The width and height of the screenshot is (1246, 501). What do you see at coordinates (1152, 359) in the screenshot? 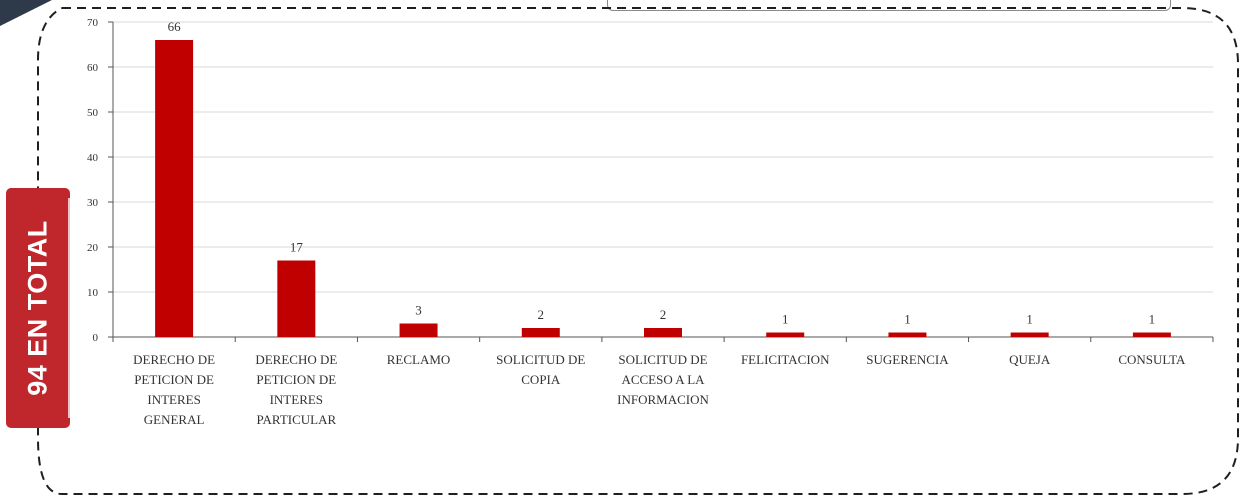
I see `category-label: CONSULTA` at bounding box center [1152, 359].